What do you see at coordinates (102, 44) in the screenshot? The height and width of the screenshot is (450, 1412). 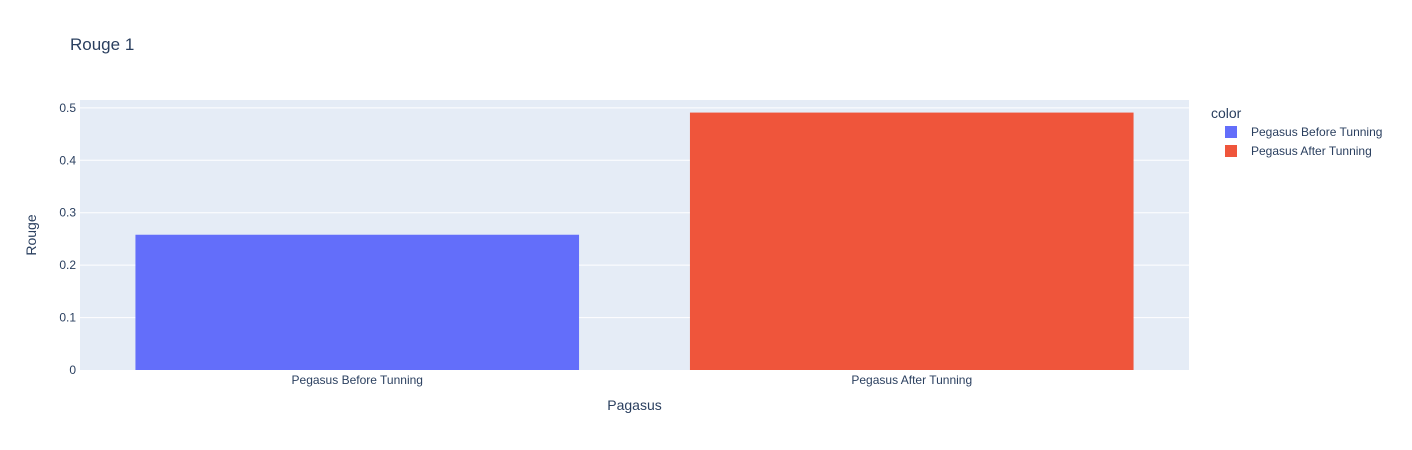 I see `chart-title: Rouge 1` at bounding box center [102, 44].